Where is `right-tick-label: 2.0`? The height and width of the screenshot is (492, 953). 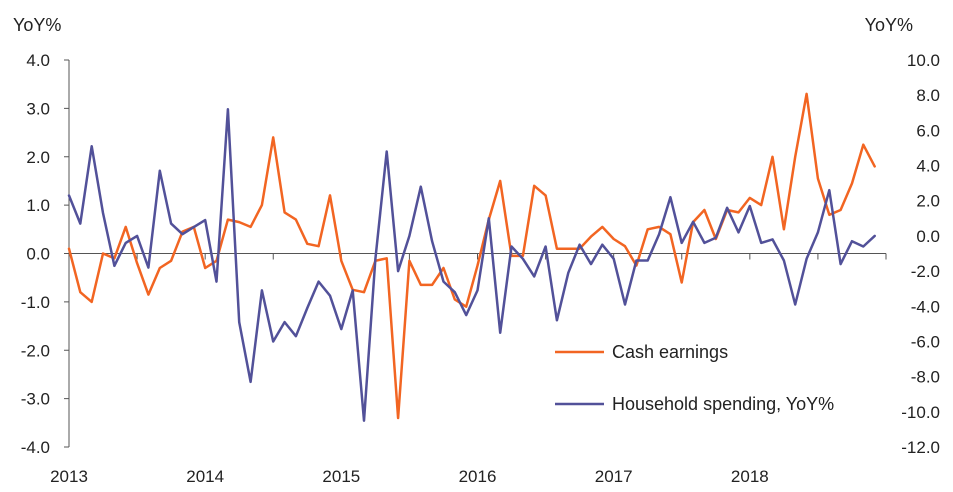 right-tick-label: 2.0 is located at coordinates (928, 201).